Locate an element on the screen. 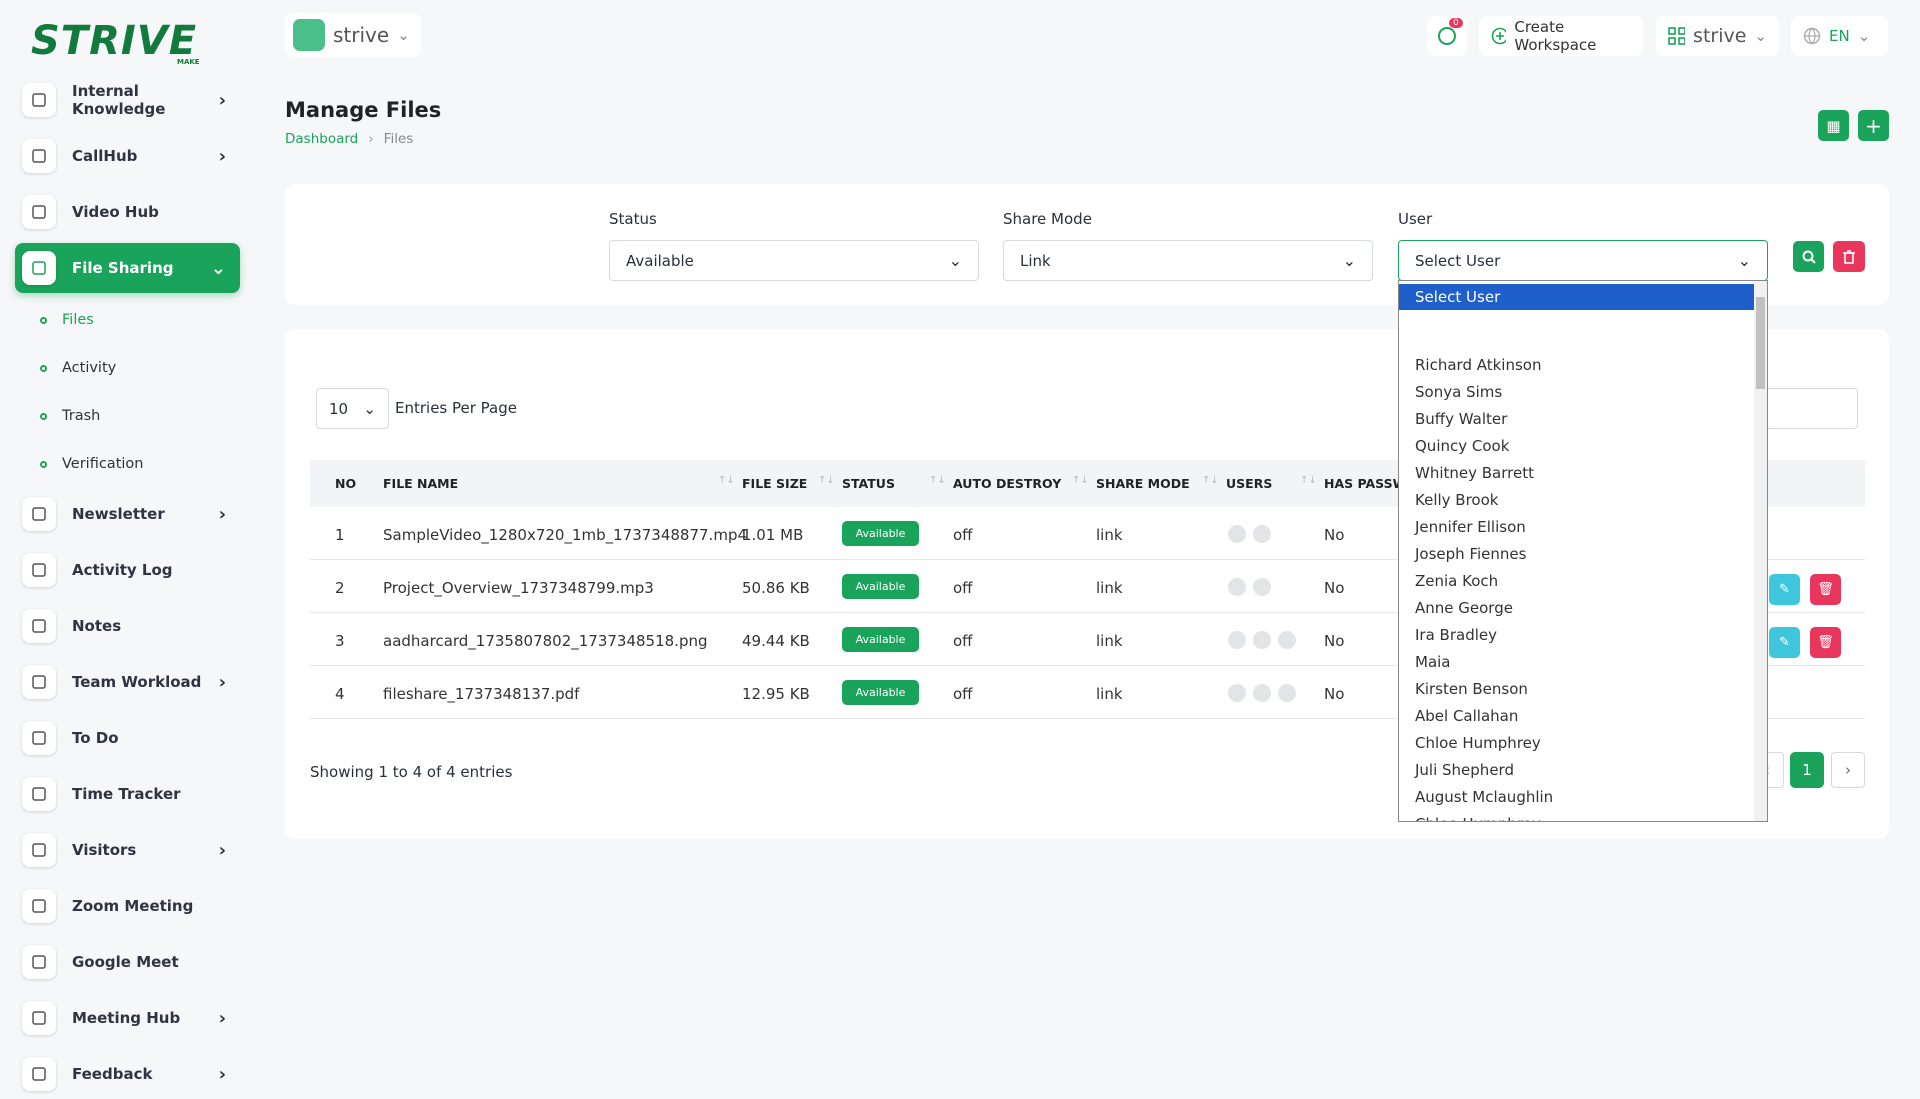 This screenshot has width=1920, height=1099. next-page: › is located at coordinates (1848, 770).